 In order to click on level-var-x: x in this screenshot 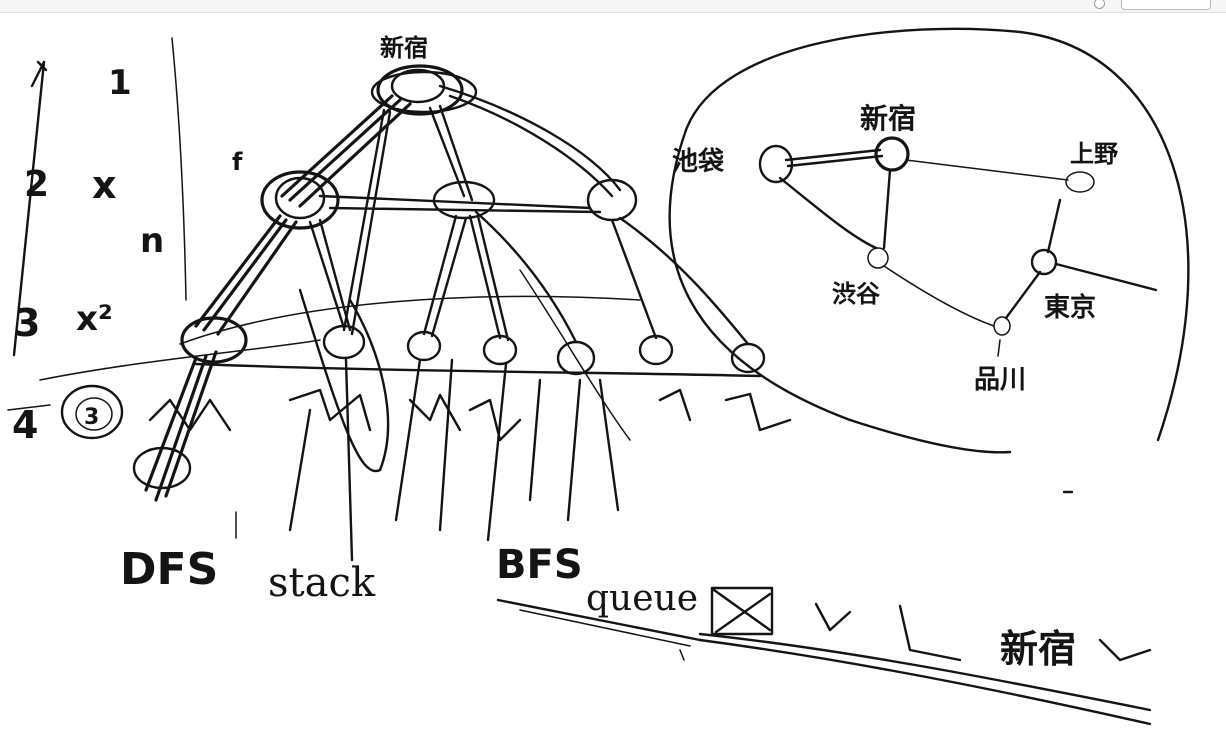, I will do `click(104, 185)`.